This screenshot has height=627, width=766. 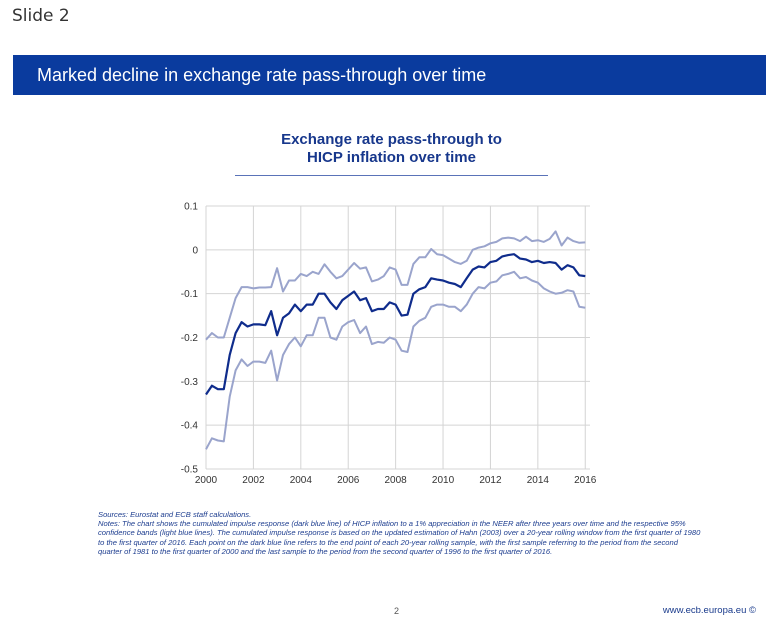 I want to click on x-tick-label: 2010, so click(x=443, y=480).